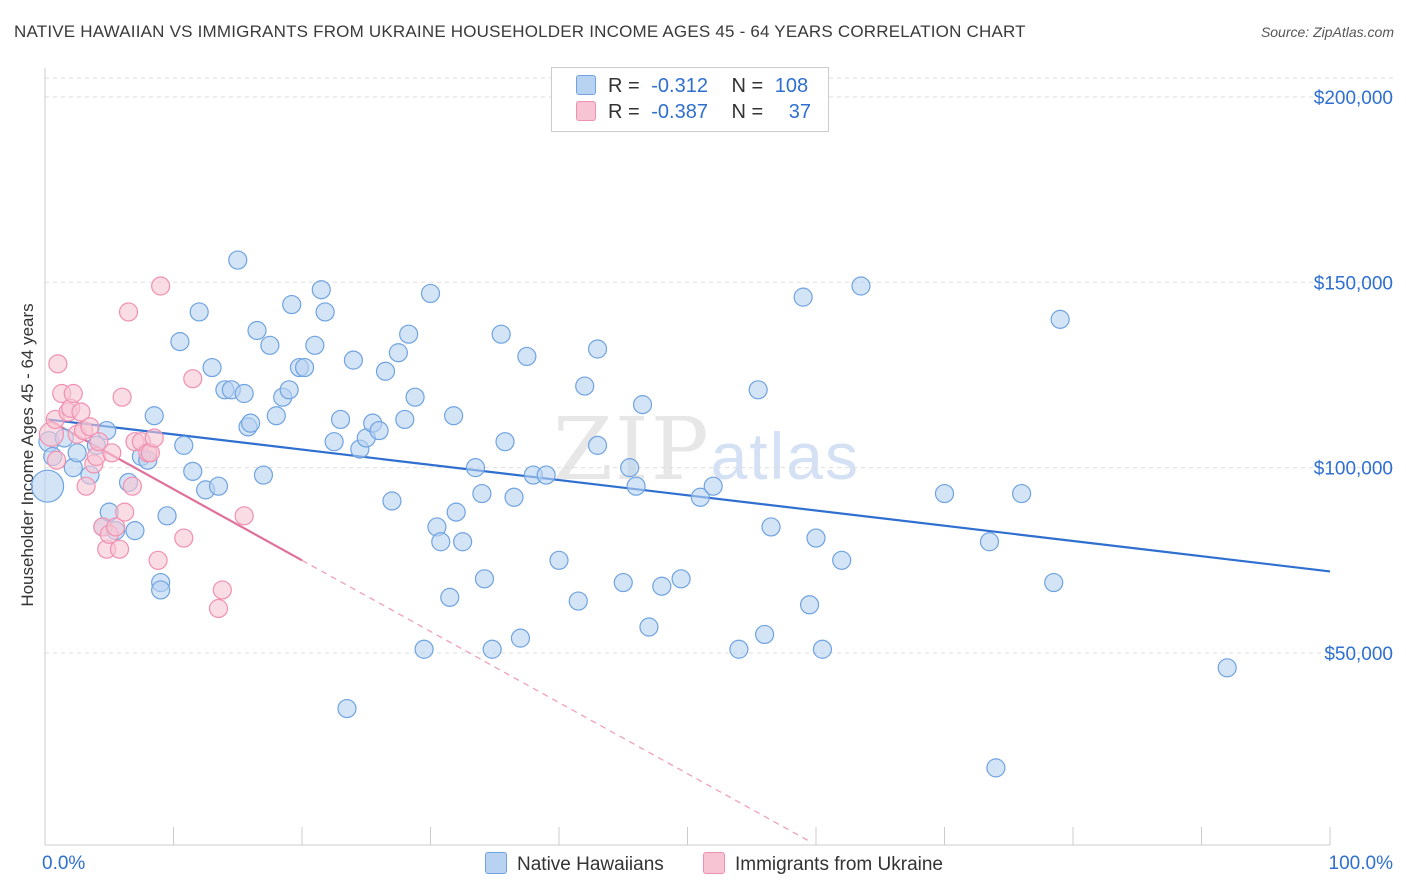  What do you see at coordinates (555, 700) in the screenshot?
I see `trend-ukraine-extension` at bounding box center [555, 700].